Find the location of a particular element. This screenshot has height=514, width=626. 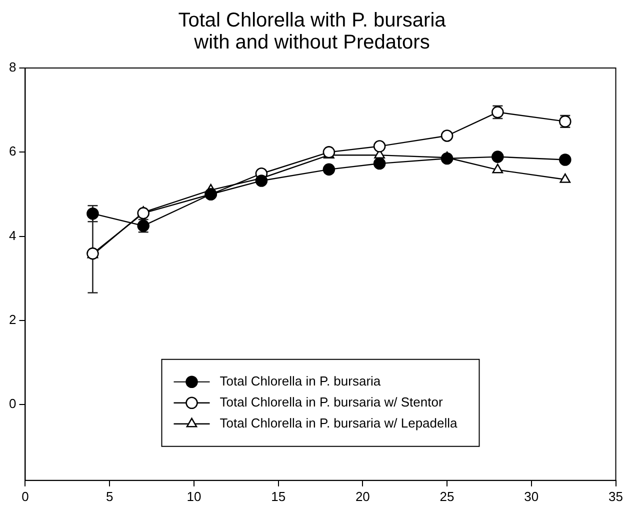

legend-label: Total Chlorella in P. bursaria w/ Lepadella is located at coordinates (339, 422).